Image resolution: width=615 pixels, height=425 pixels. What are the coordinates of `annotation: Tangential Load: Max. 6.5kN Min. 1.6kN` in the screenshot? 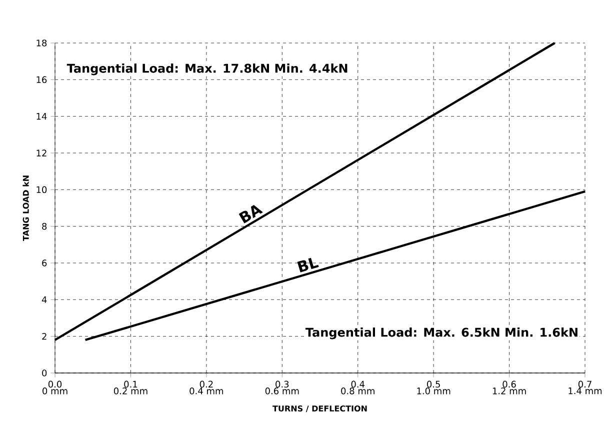 It's located at (441, 334).